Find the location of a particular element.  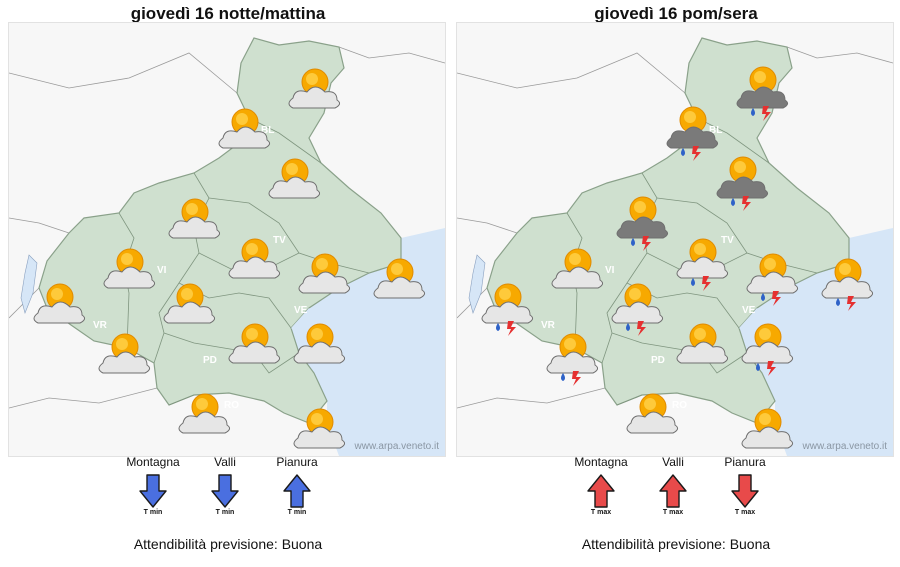

legend-montagna: Montagna T min is located at coordinates (153, 486).